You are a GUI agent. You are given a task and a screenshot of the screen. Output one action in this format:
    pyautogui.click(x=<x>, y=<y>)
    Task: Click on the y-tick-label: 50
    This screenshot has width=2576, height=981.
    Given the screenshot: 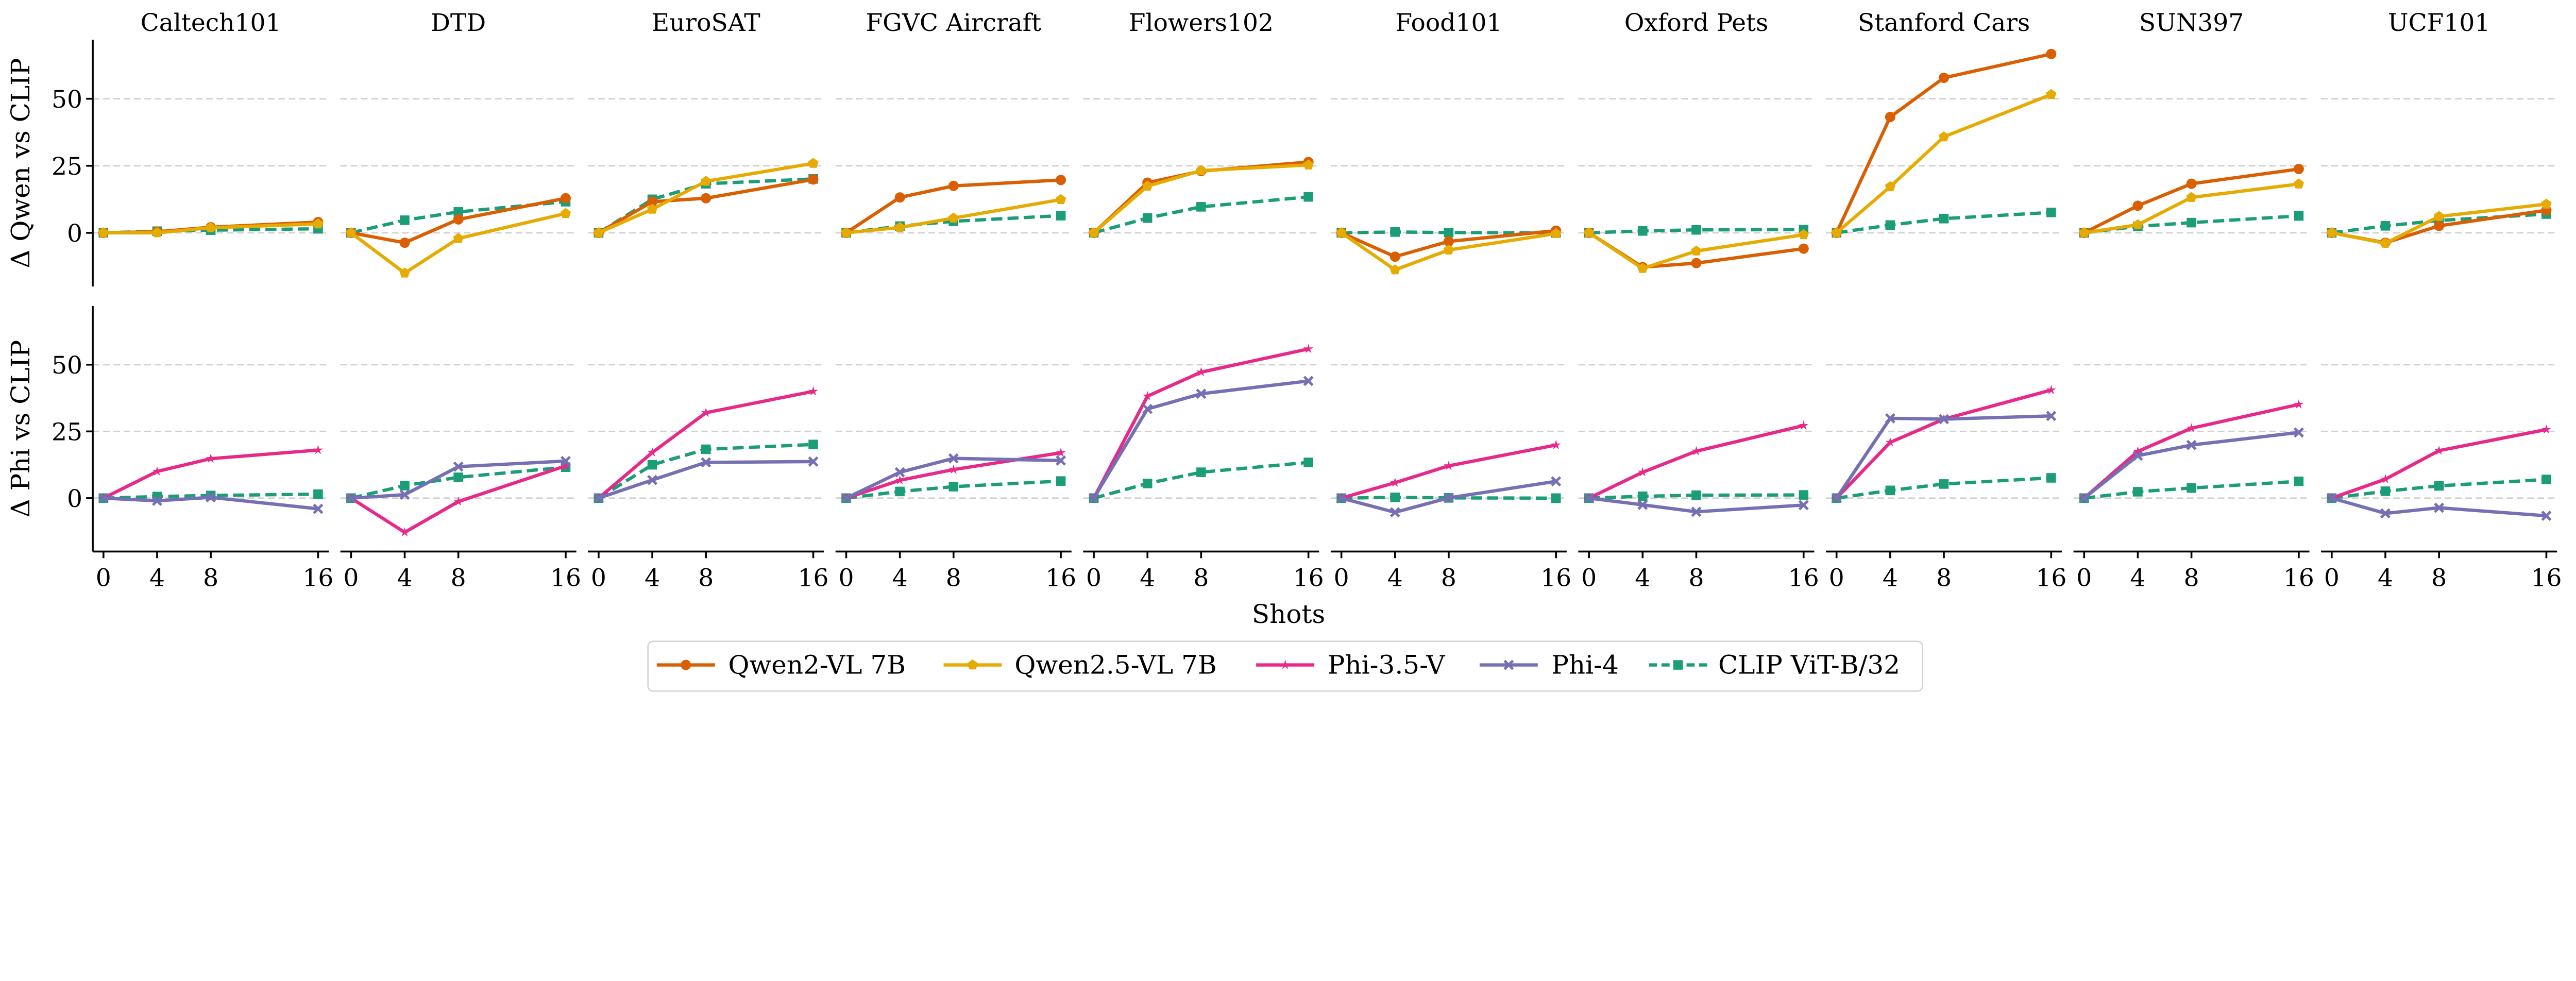 What is the action you would take?
    pyautogui.click(x=67, y=100)
    